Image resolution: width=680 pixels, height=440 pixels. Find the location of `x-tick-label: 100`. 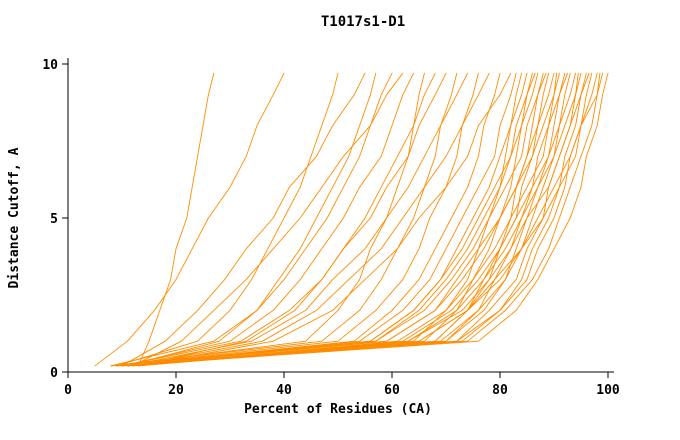

x-tick-label: 100 is located at coordinates (608, 390).